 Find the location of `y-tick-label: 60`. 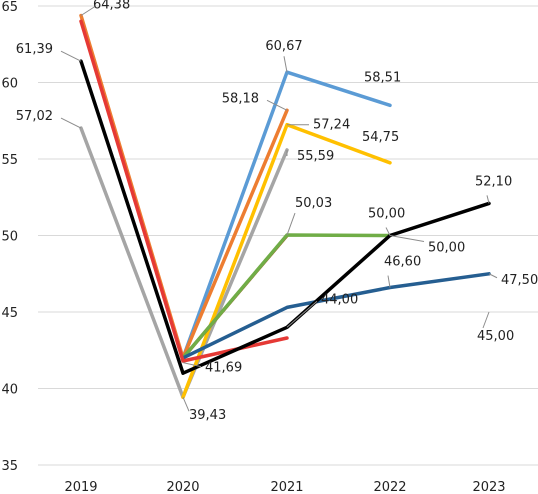

y-tick-label: 60 is located at coordinates (9, 84).